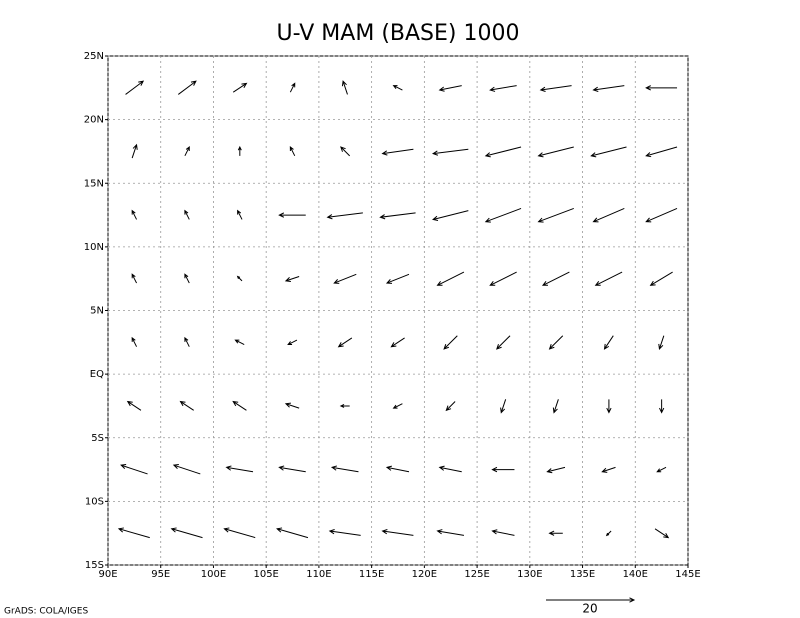 This screenshot has width=800, height=618. I want to click on x-tick-label: 120E, so click(424, 574).